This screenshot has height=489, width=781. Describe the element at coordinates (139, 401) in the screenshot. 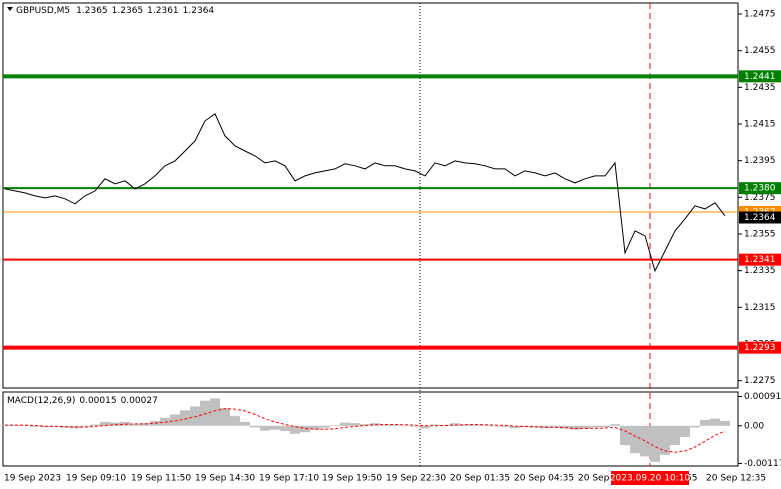

I see `macd-reading: 0.00027` at that location.